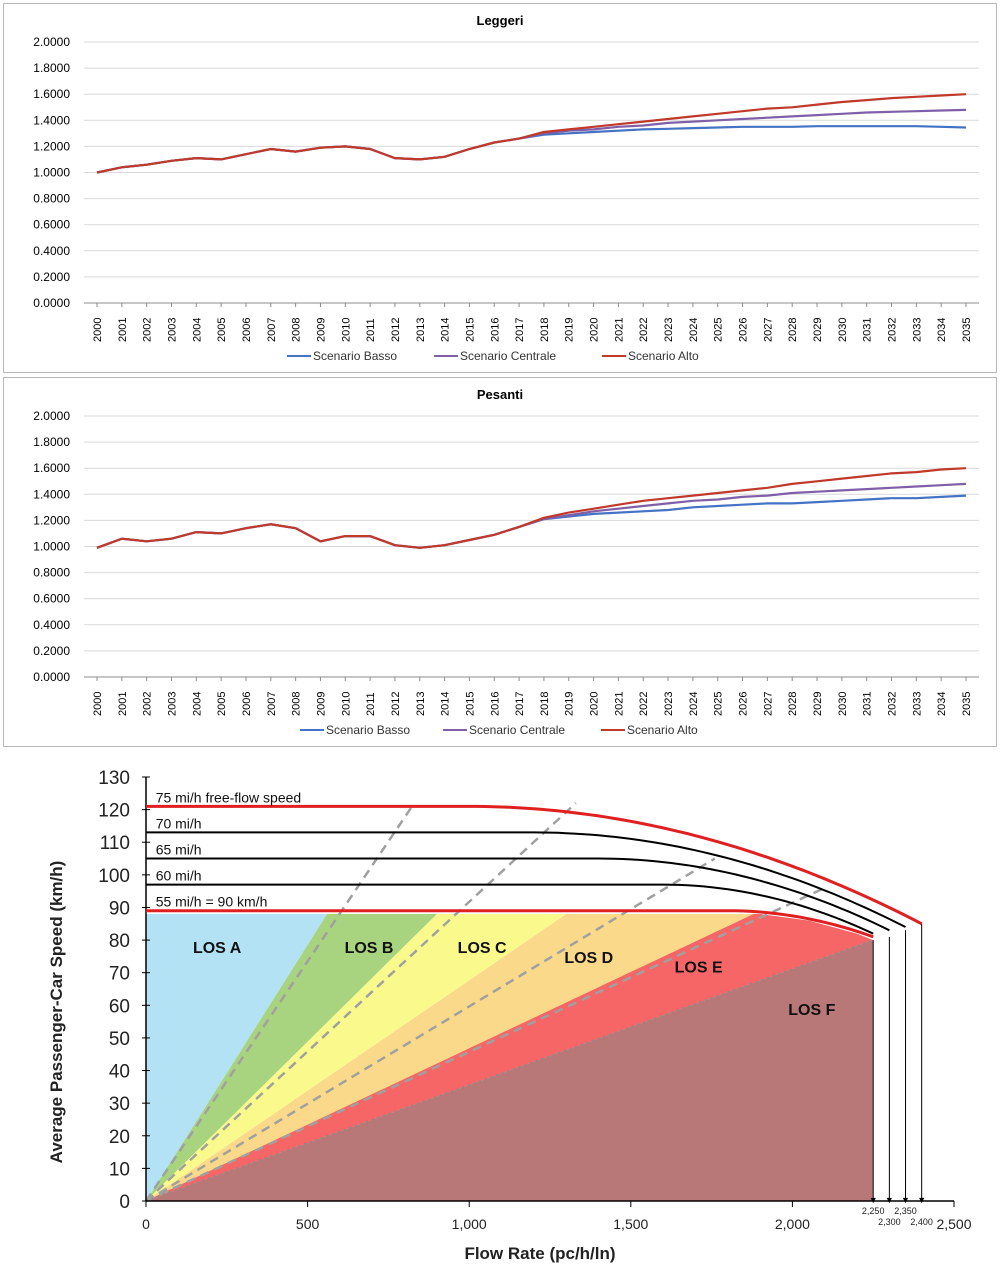  What do you see at coordinates (119, 1137) in the screenshot?
I see `y-tick-label: 20` at bounding box center [119, 1137].